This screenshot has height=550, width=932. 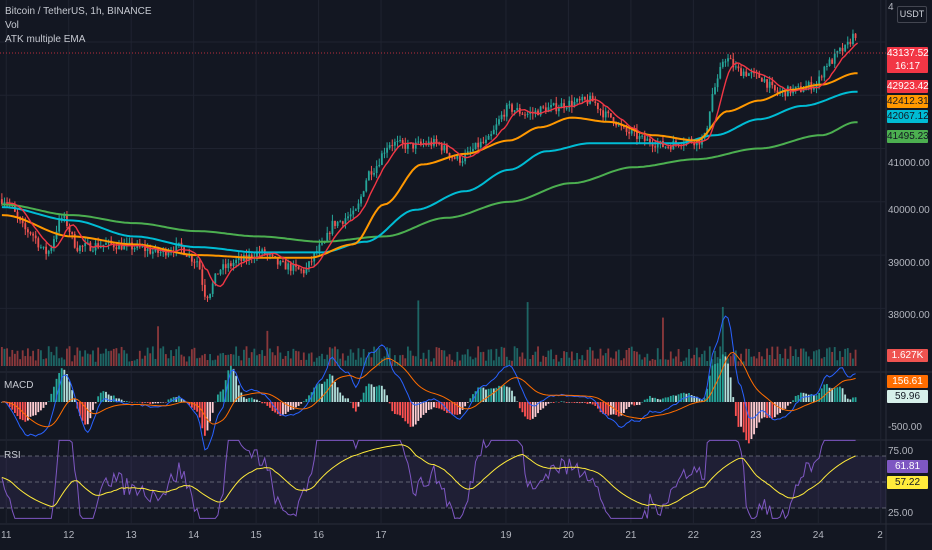 I want to click on legend-symbol: Bitcoin / TetherUS, 1h, BINANCE, so click(x=78, y=11).